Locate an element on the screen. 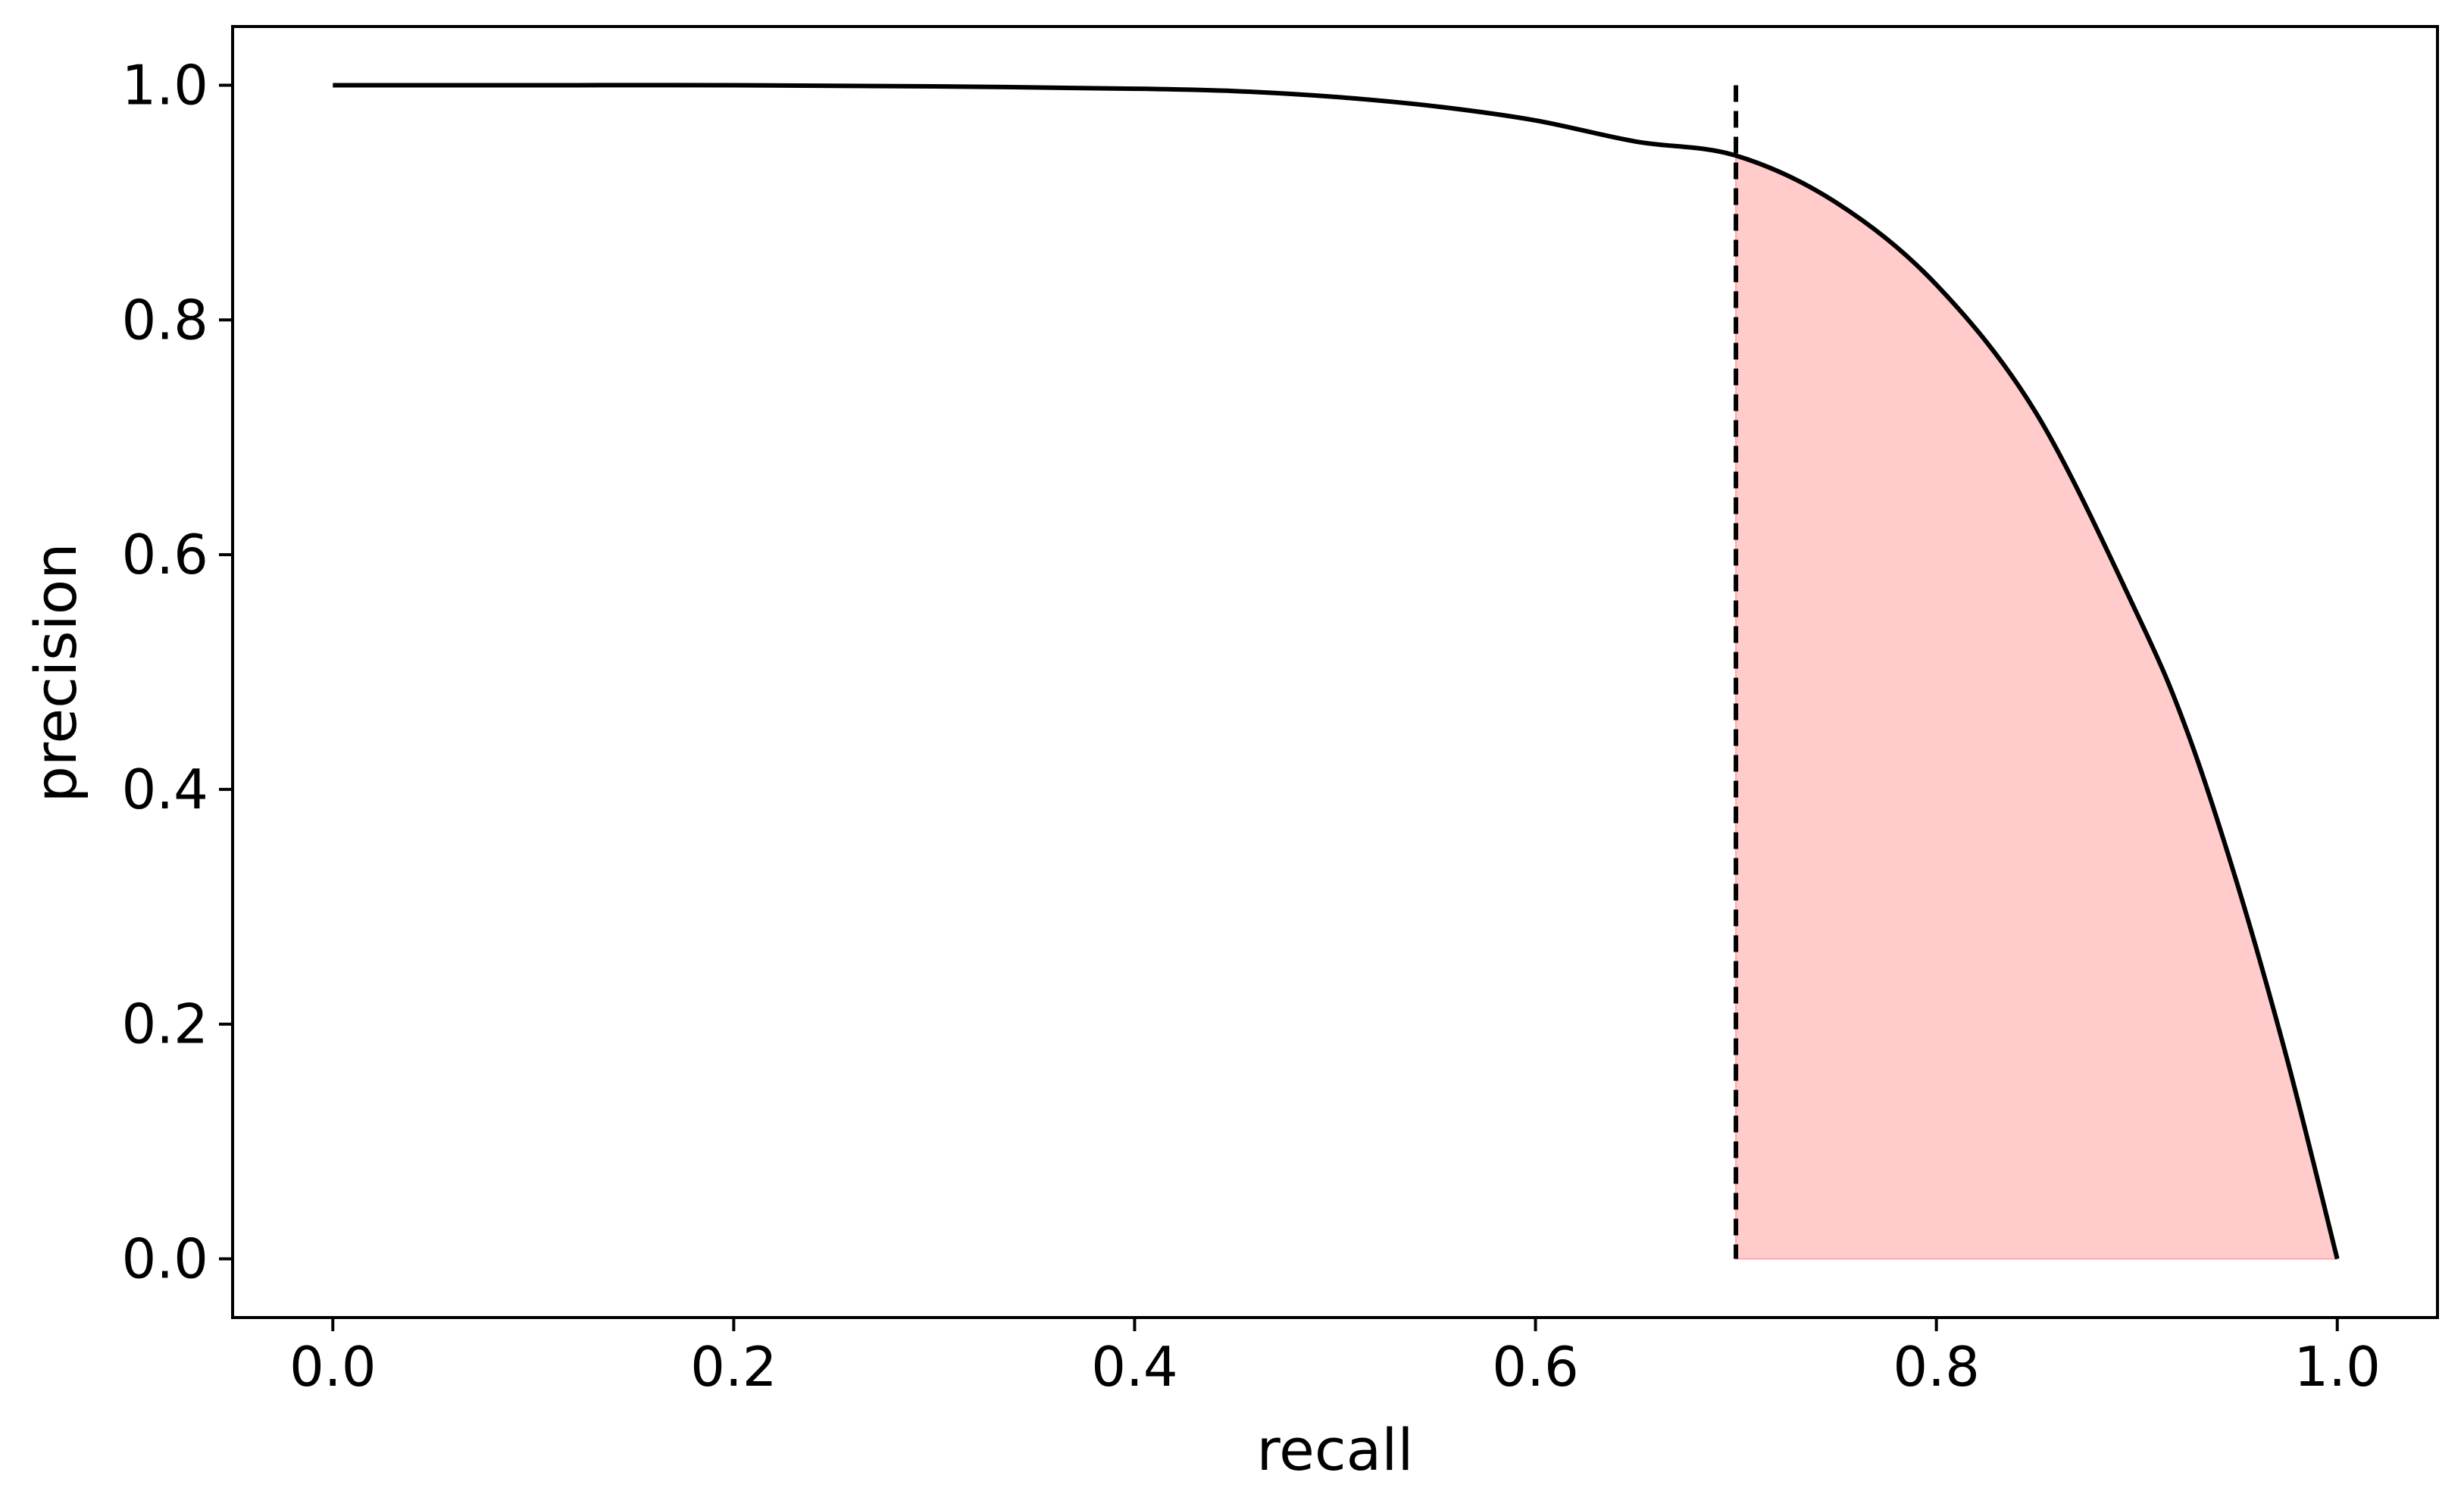 This screenshot has height=1510, width=2464. x-tick-label: 0.2 is located at coordinates (733, 1367).